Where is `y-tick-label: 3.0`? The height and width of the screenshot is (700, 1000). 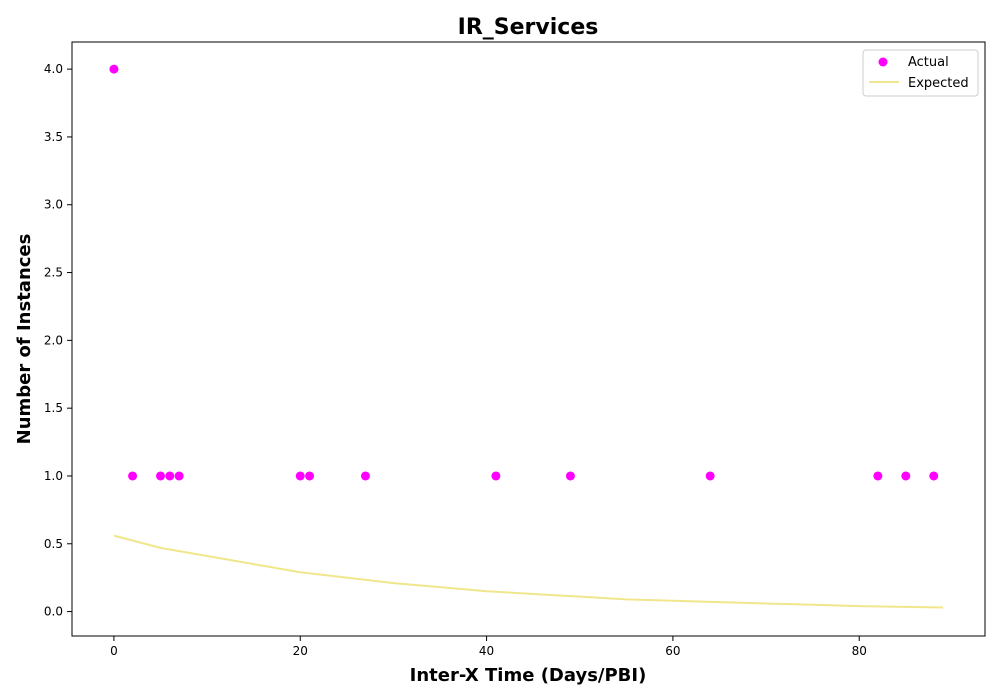 y-tick-label: 3.0 is located at coordinates (53, 205).